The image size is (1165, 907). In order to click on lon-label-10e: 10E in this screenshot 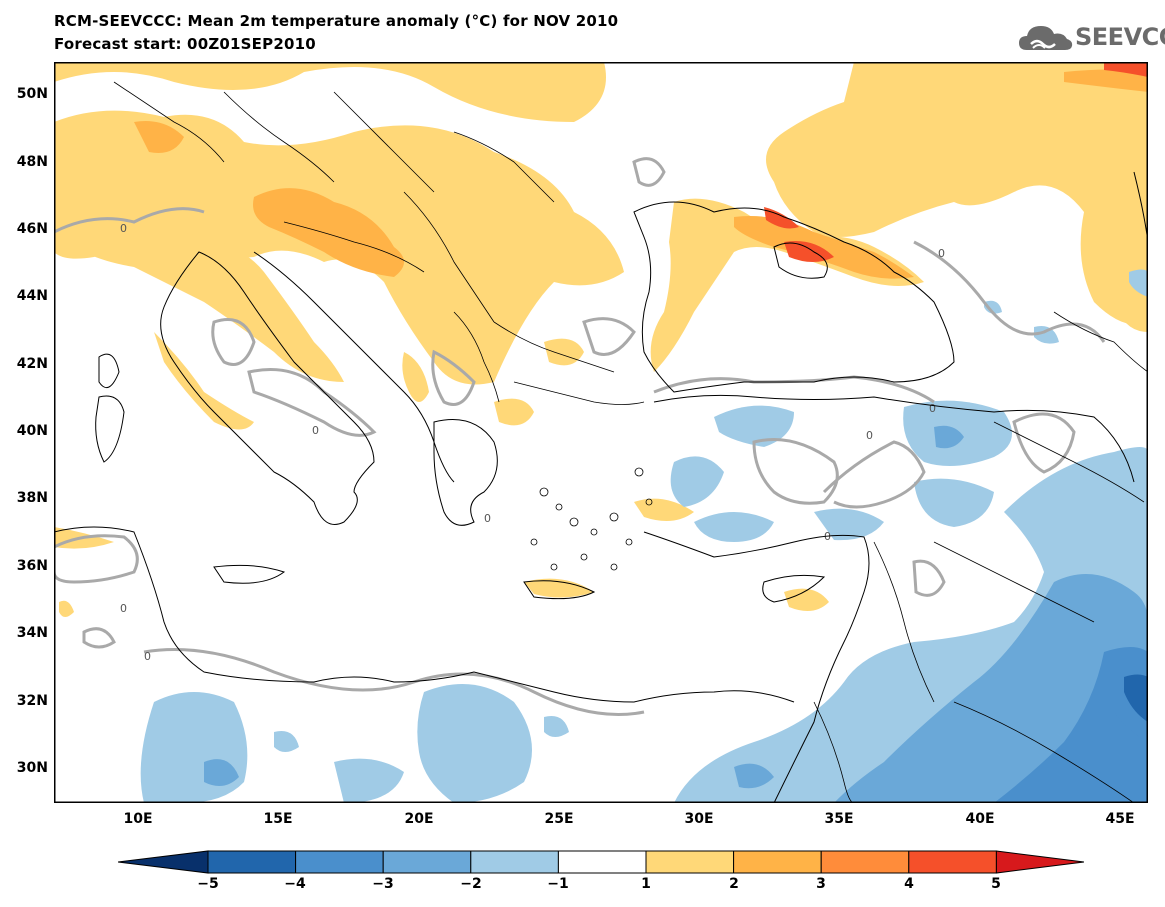, I will do `click(138, 819)`.